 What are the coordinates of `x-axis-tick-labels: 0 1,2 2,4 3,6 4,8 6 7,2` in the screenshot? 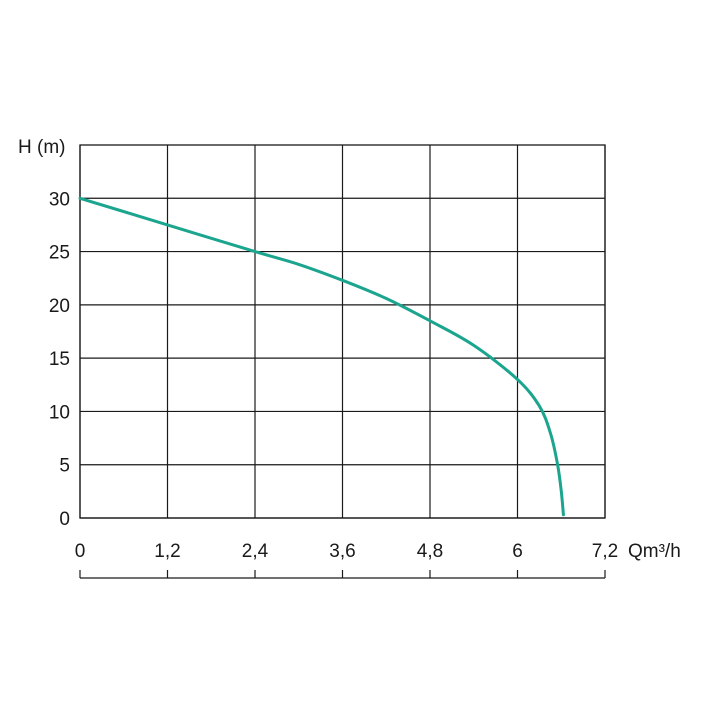 It's located at (347, 551).